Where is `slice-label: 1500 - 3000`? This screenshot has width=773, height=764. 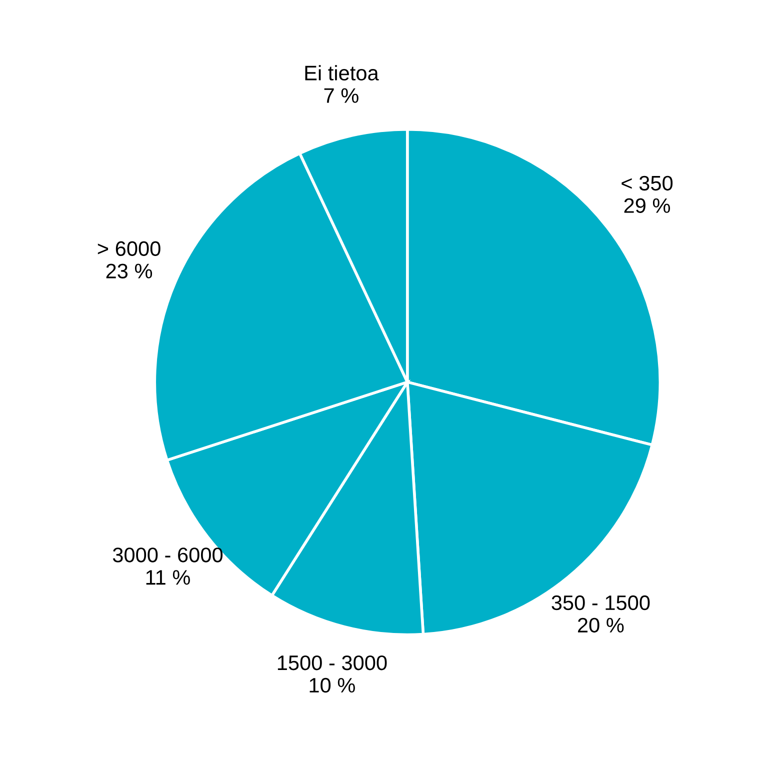
slice-label: 1500 - 3000 is located at coordinates (332, 662).